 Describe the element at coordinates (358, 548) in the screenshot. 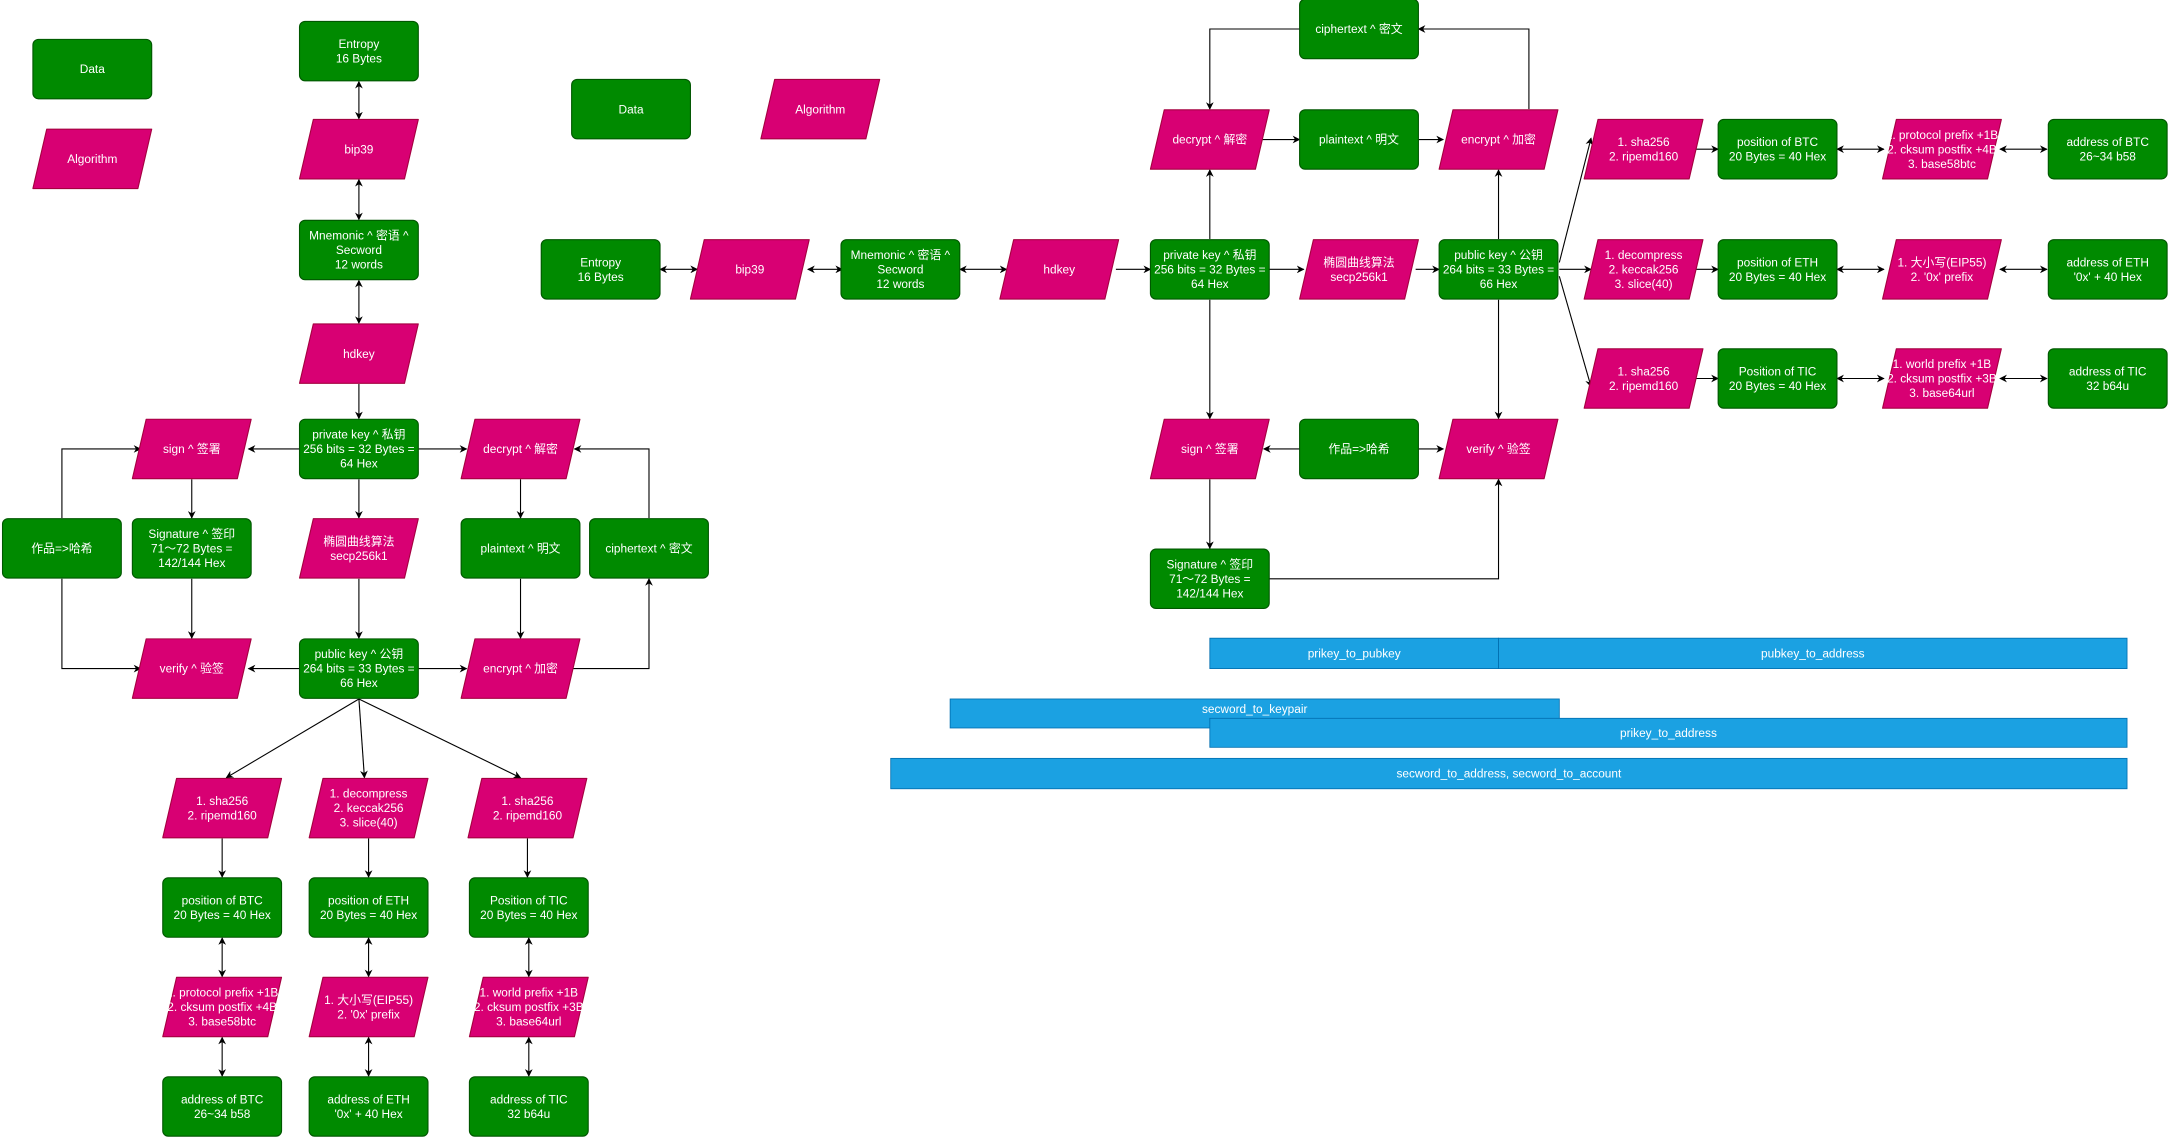

I see `algorithm-node-left-ecc: 椭圆曲线算法 secp256k1` at that location.